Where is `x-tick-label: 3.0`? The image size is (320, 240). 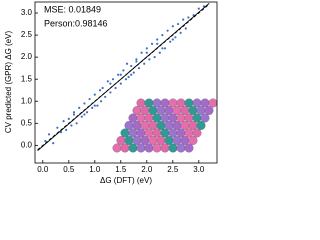 x-tick-label: 3.0 is located at coordinates (199, 169).